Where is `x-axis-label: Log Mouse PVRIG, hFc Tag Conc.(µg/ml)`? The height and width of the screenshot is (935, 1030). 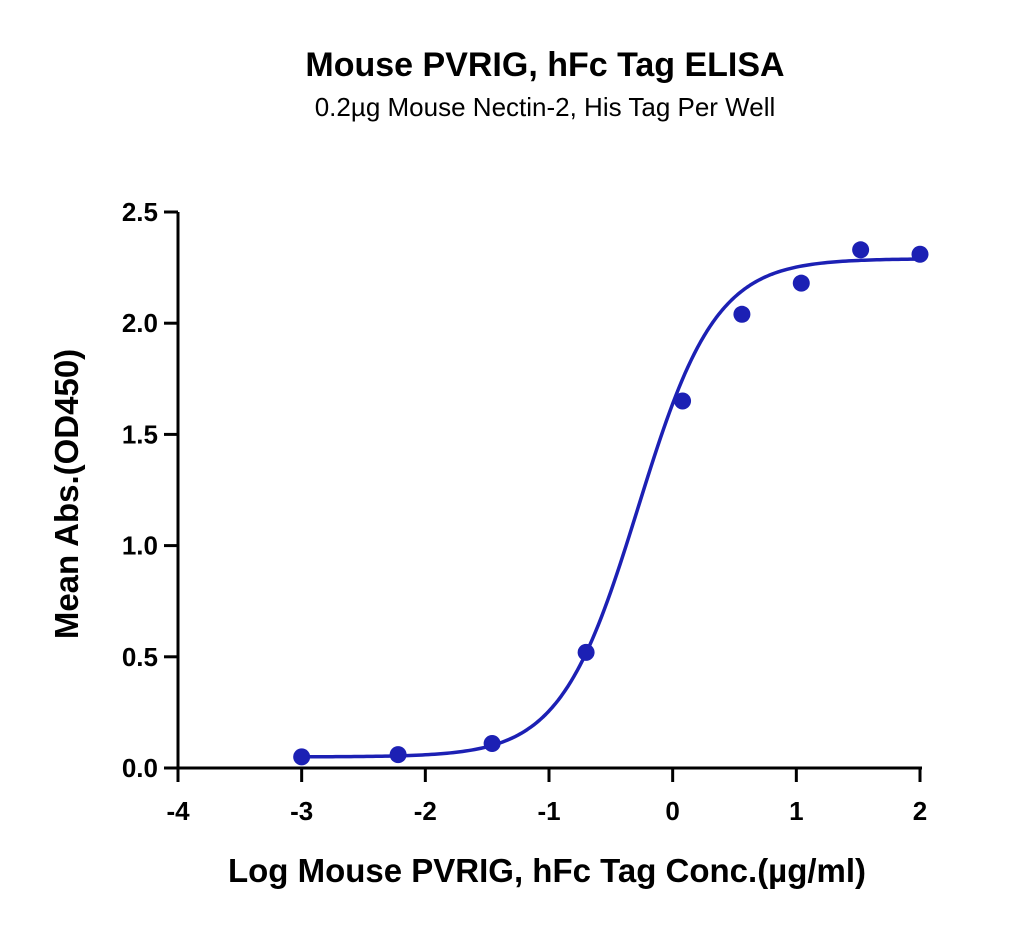 x-axis-label: Log Mouse PVRIG, hFc Tag Conc.(µg/ml) is located at coordinates (547, 870).